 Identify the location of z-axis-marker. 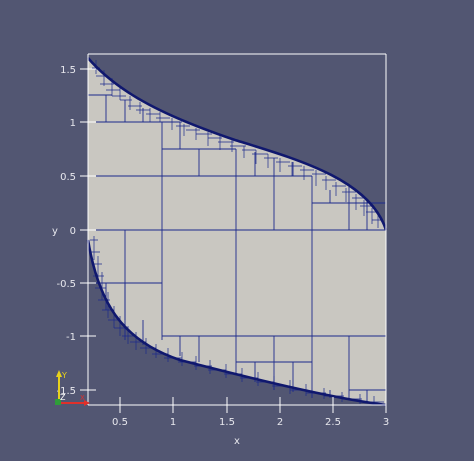
(58, 402).